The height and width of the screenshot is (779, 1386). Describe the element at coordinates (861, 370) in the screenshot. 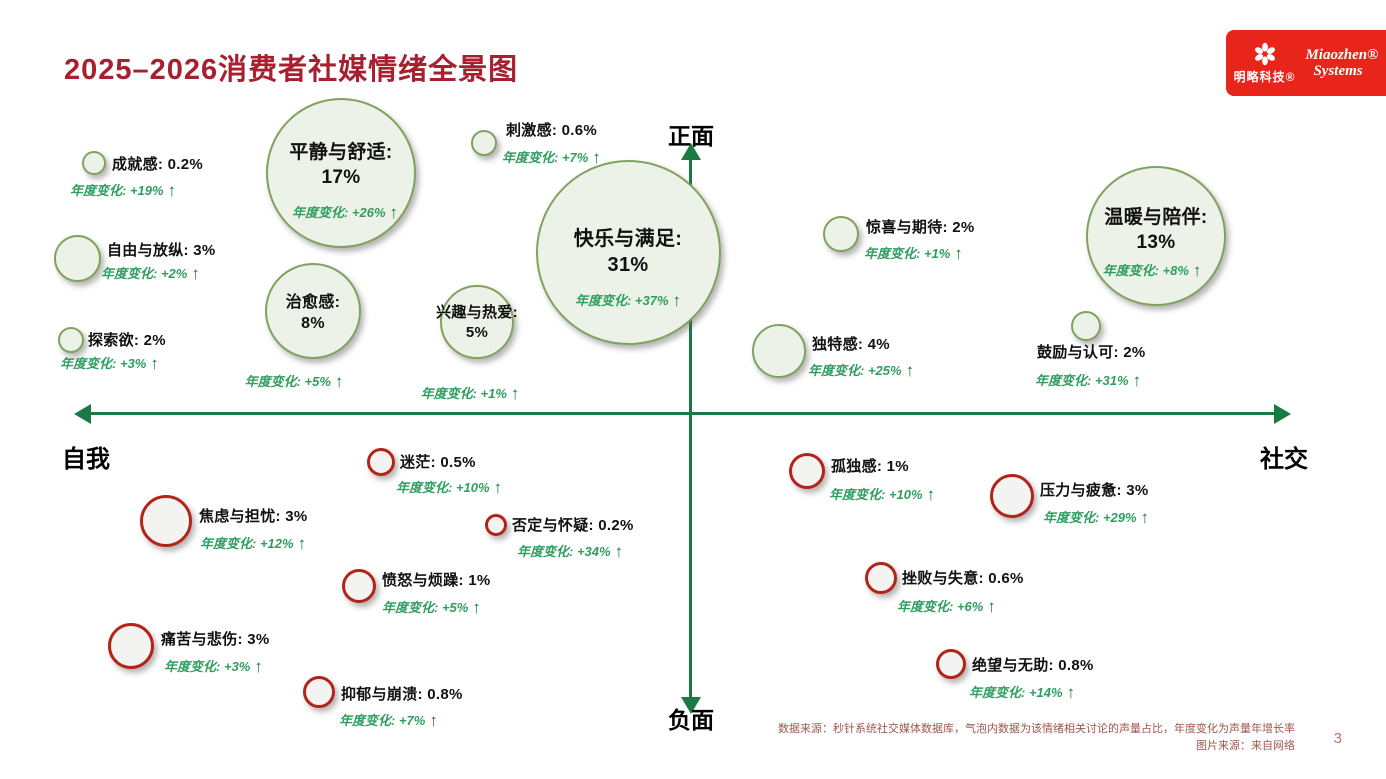

I see `emotion-change-dute: 年度变化: +25% ↑` at that location.